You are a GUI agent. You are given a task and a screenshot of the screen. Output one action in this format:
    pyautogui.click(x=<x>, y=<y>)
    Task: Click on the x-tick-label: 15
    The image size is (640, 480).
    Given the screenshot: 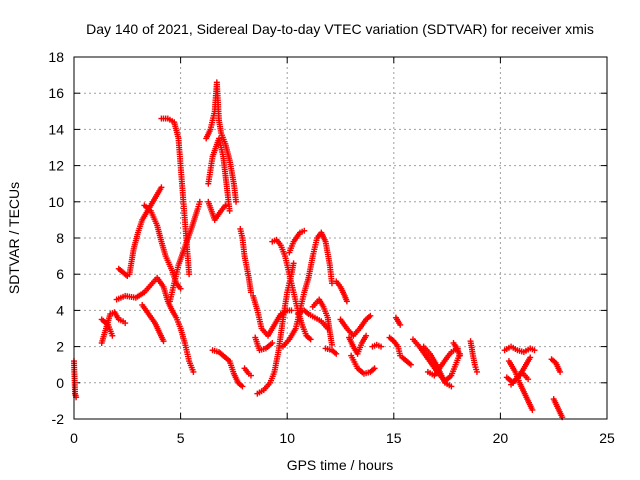 What is the action you would take?
    pyautogui.click(x=394, y=438)
    